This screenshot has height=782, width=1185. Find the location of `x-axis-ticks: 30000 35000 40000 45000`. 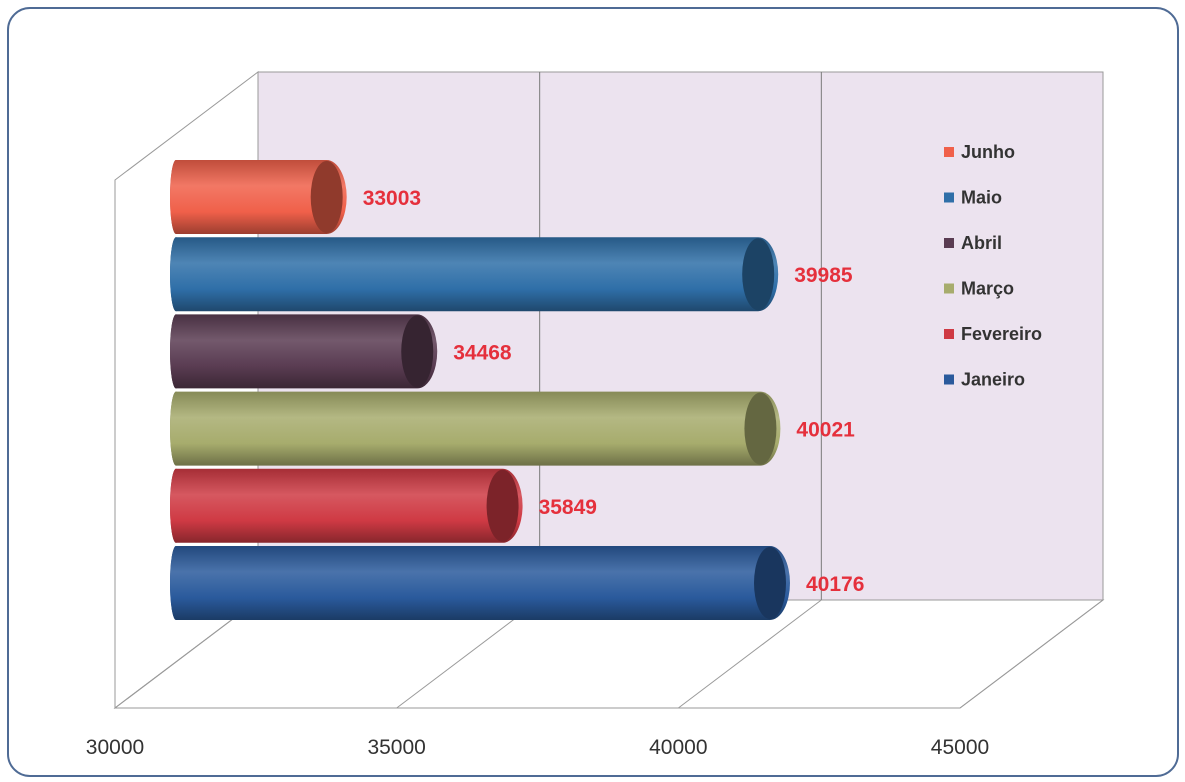

x-axis-ticks: 30000 35000 40000 45000 is located at coordinates (537, 747).